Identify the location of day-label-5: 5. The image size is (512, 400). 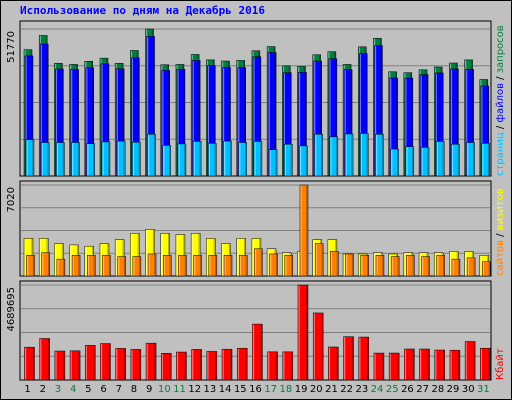
(88, 389).